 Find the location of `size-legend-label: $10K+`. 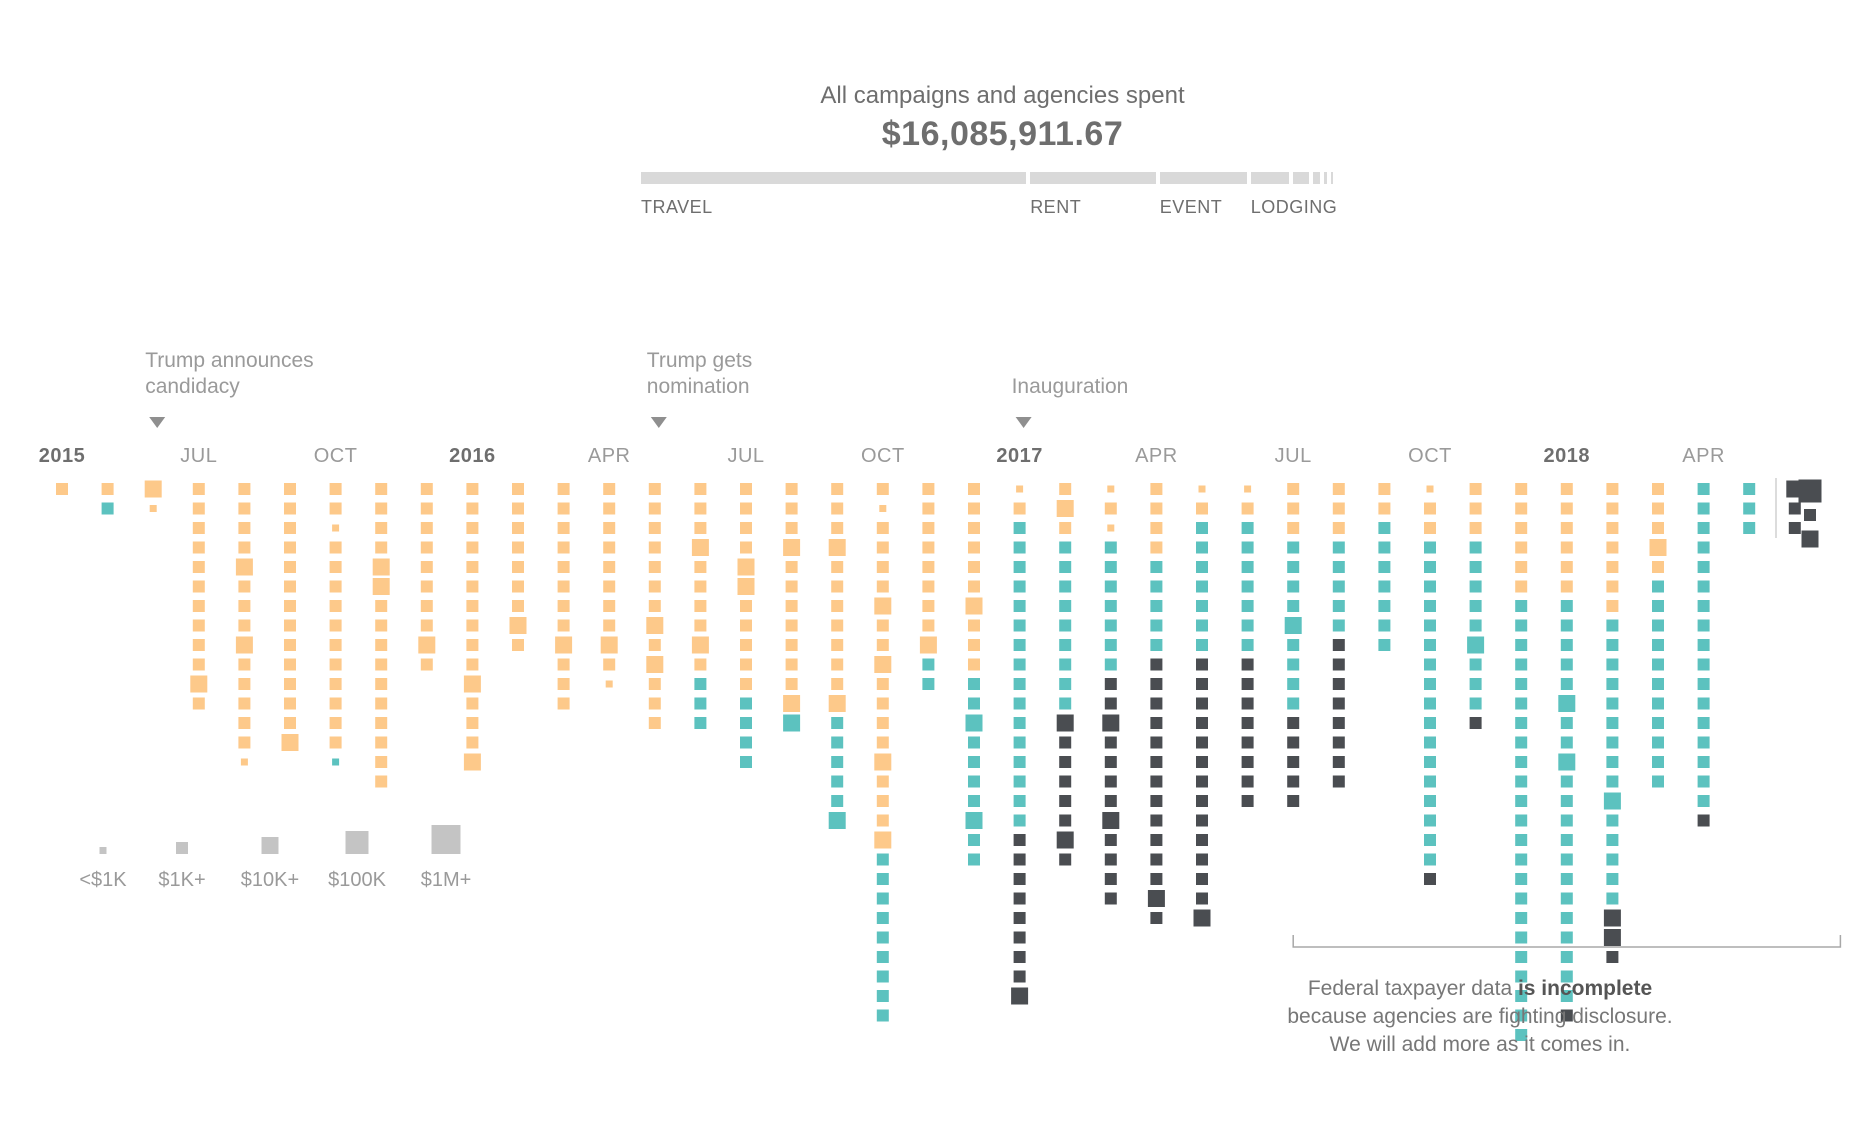

size-legend-label: $10K+ is located at coordinates (270, 880).